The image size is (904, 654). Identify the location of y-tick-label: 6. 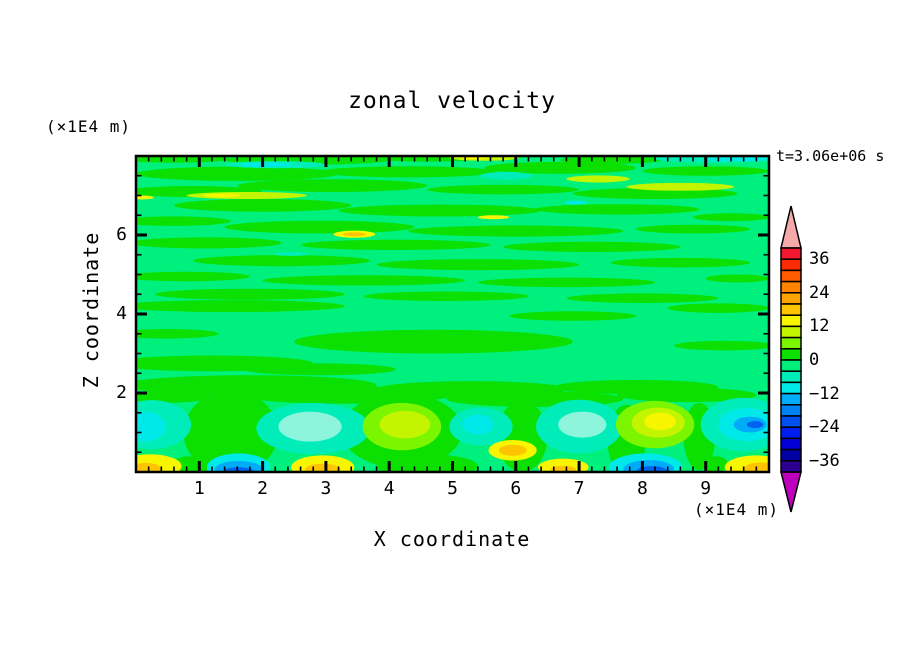
(121, 234).